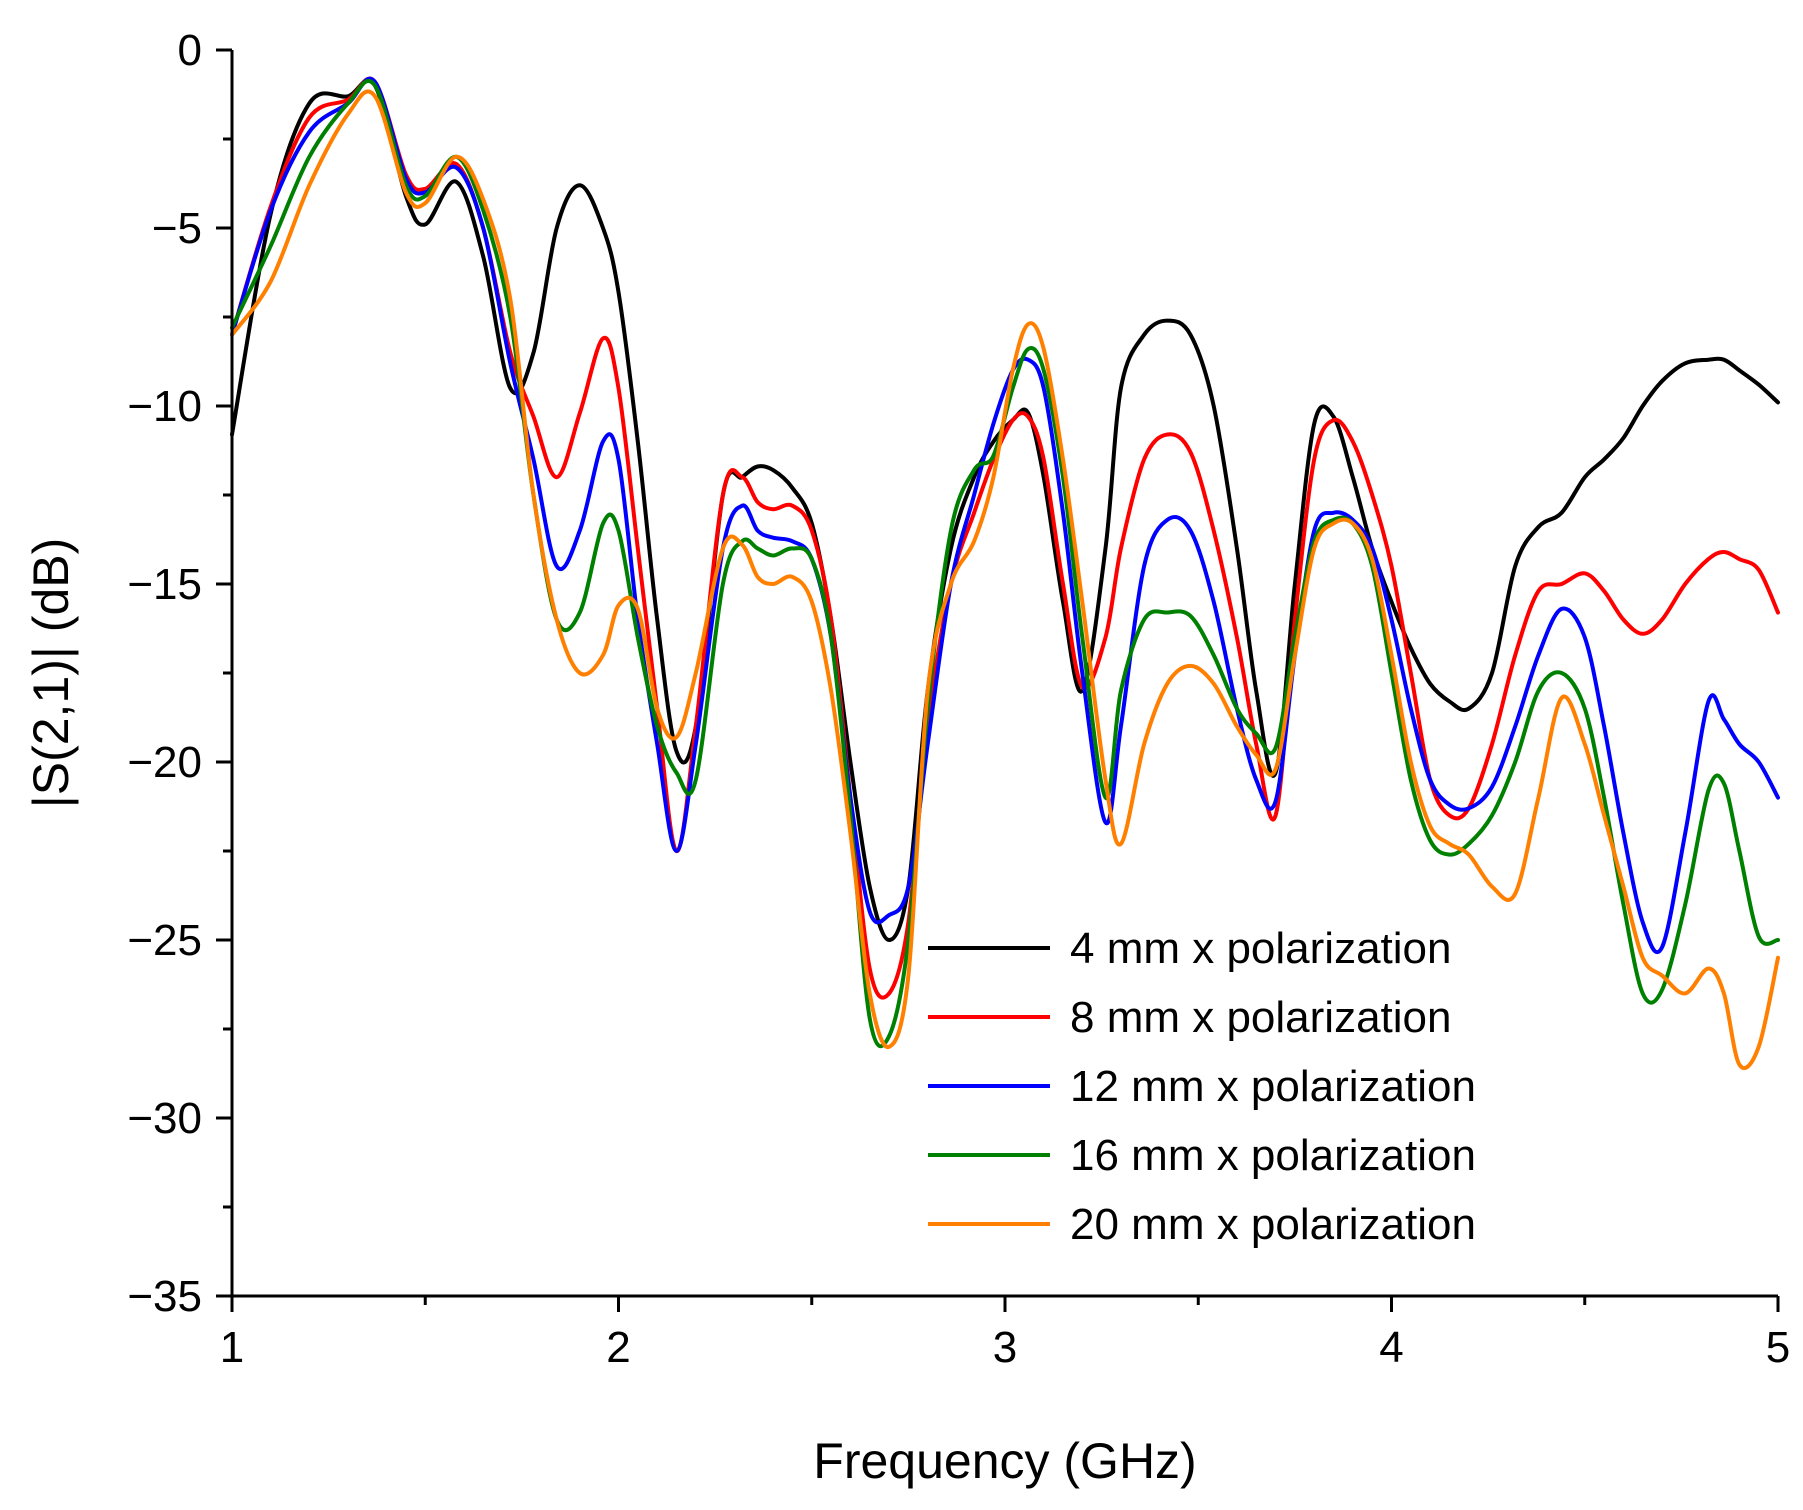  I want to click on legend-label: 12 mm x polarization, so click(1273, 1086).